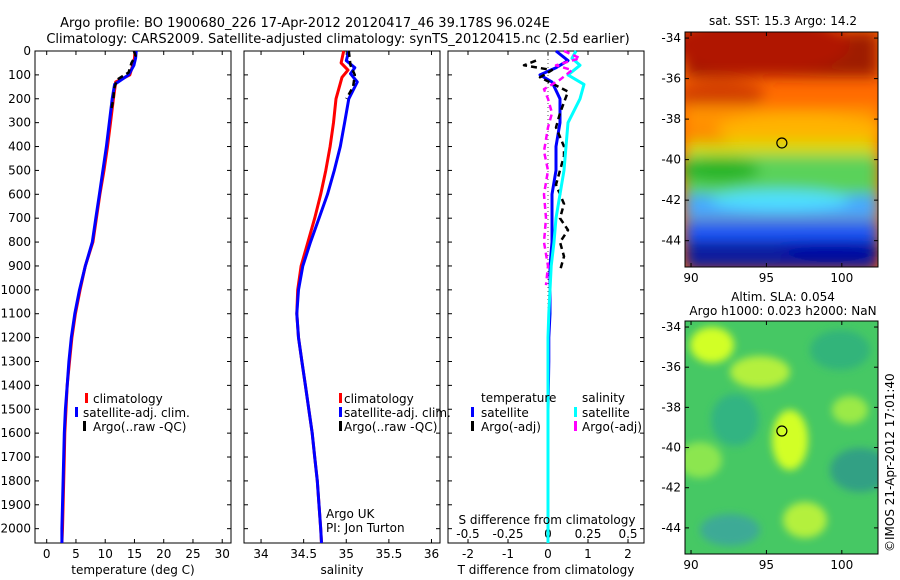 This screenshot has width=900, height=580. Describe the element at coordinates (627, 534) in the screenshot. I see `s-diff-tick-label: 0.5` at that location.